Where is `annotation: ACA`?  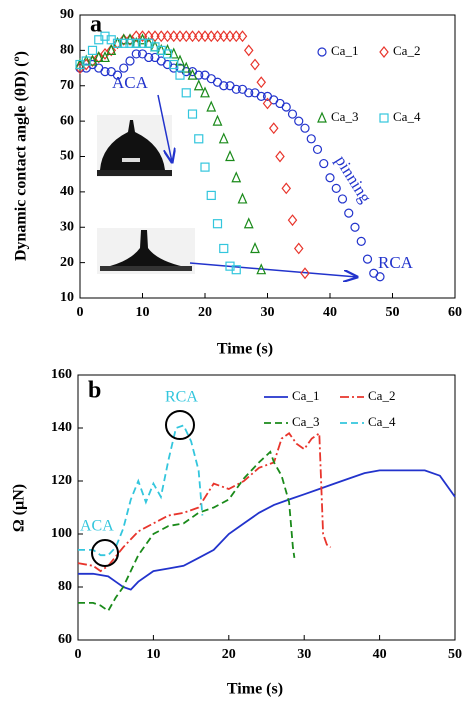 annotation: ACA is located at coordinates (130, 82).